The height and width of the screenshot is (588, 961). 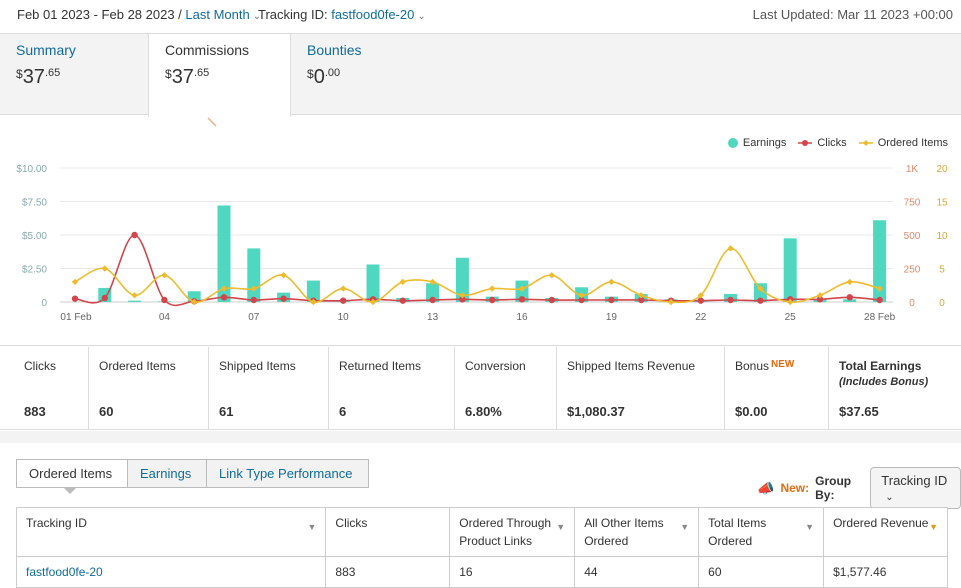 What do you see at coordinates (766, 487) in the screenshot?
I see `megaphone-icon: 📣` at bounding box center [766, 487].